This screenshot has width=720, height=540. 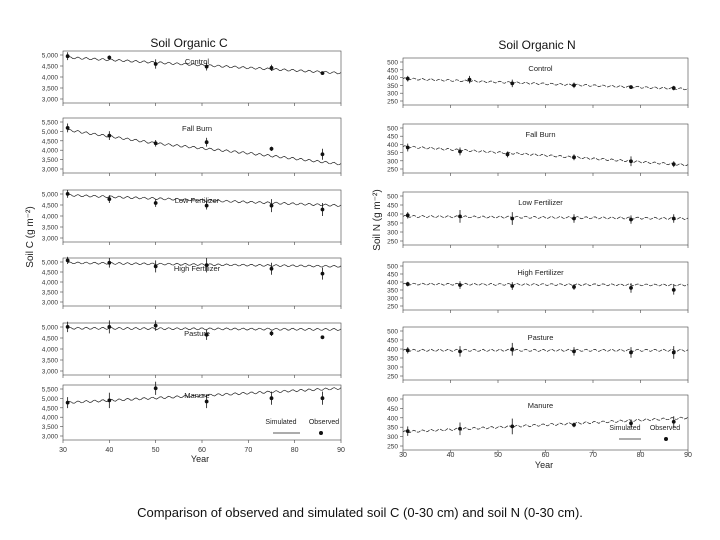 I want to click on panel-n-5: Pasture 500 450 400 350 300 250, so click(x=538, y=354).